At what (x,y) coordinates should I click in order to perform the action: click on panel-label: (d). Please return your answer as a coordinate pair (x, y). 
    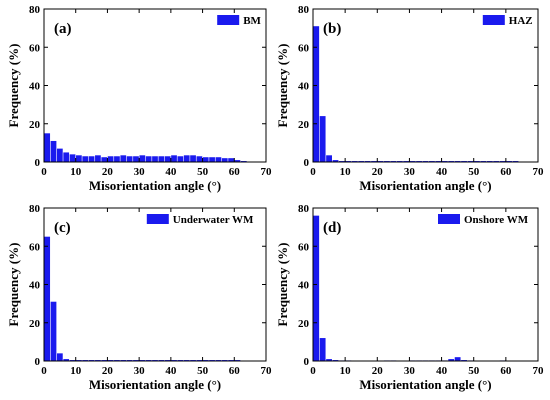
    Looking at the image, I should click on (332, 228).